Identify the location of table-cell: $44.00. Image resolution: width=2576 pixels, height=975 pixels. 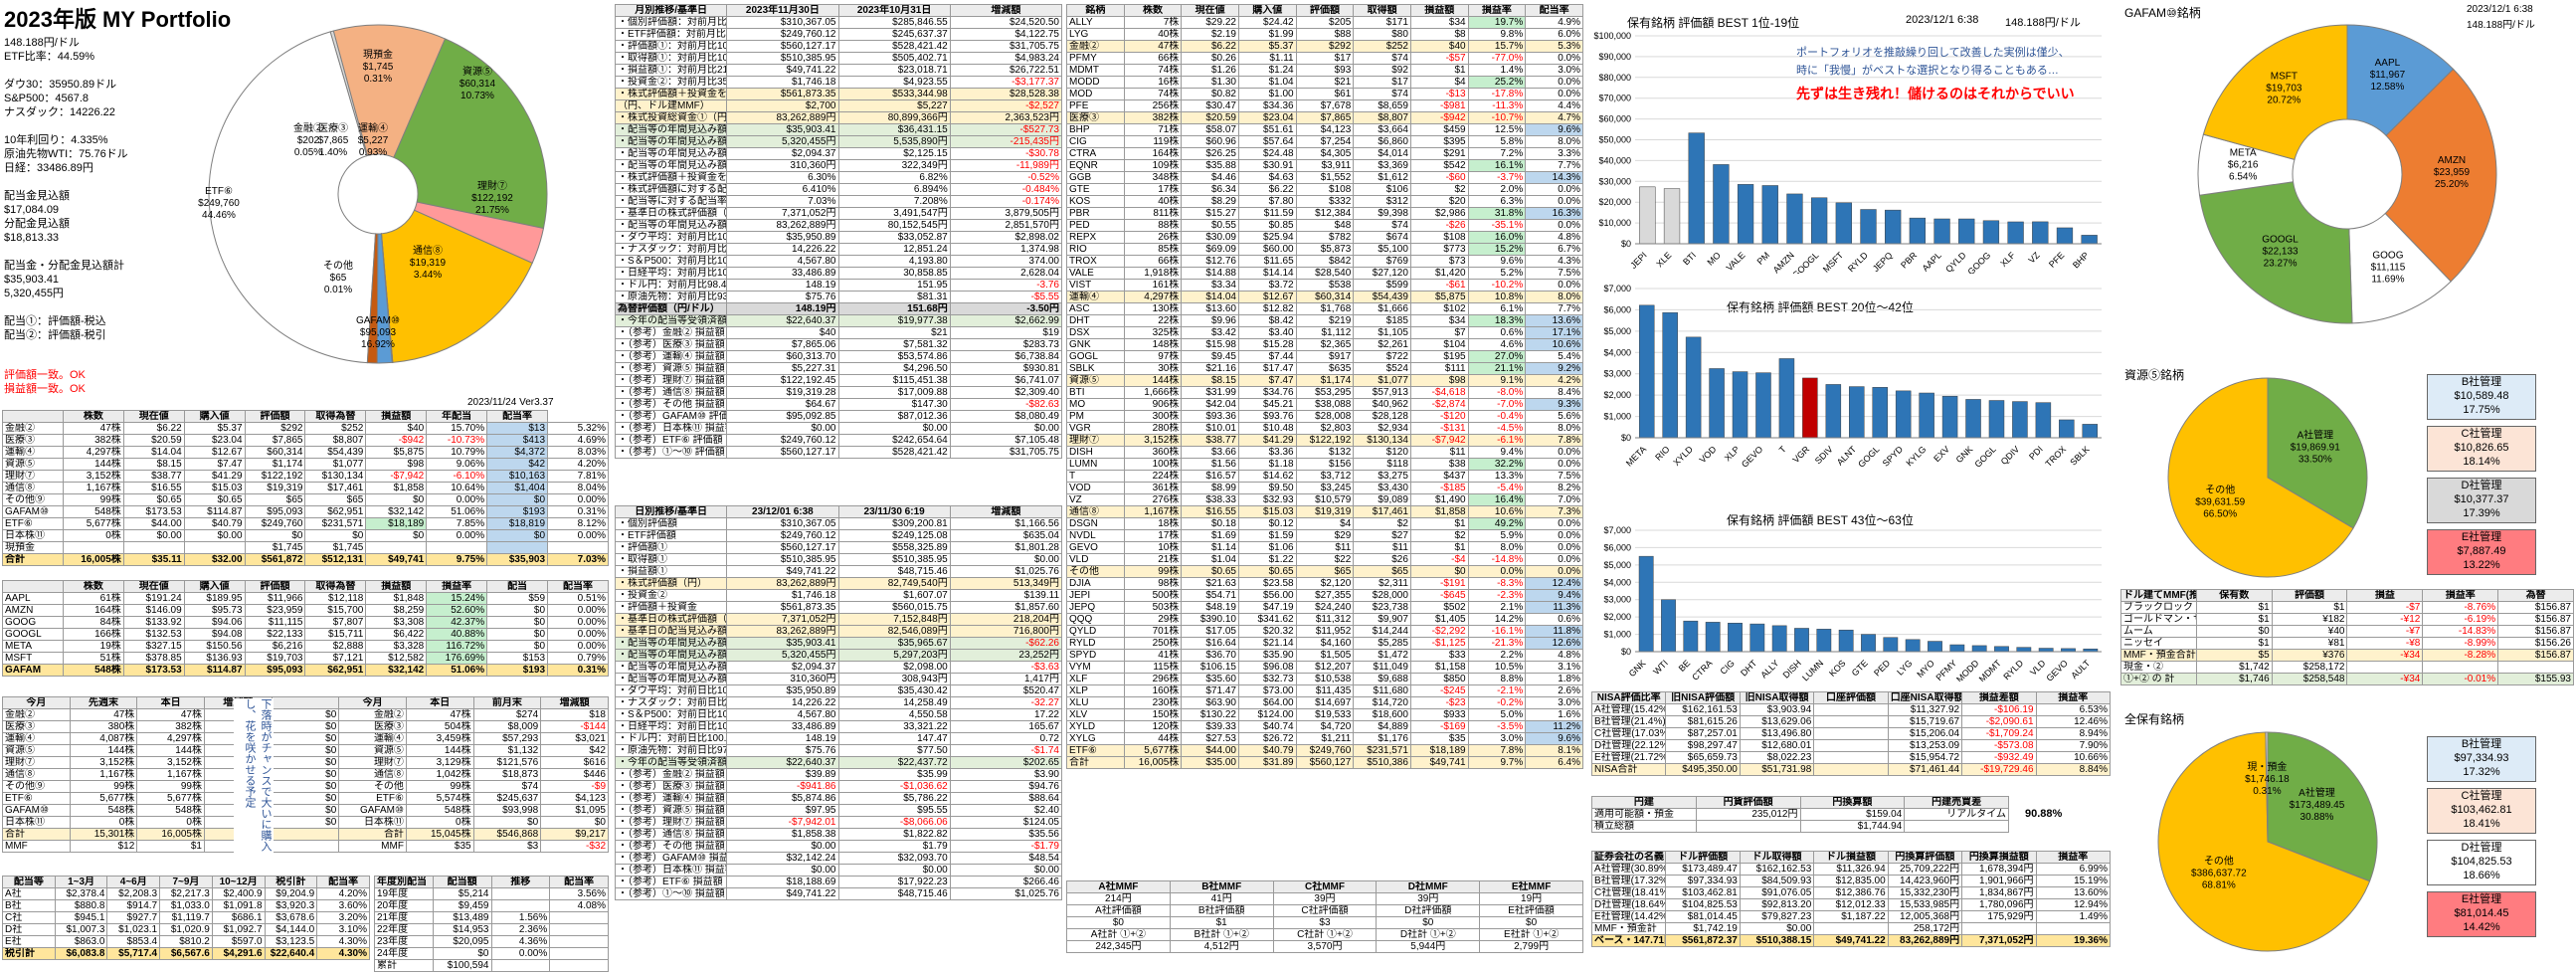
(1210, 751).